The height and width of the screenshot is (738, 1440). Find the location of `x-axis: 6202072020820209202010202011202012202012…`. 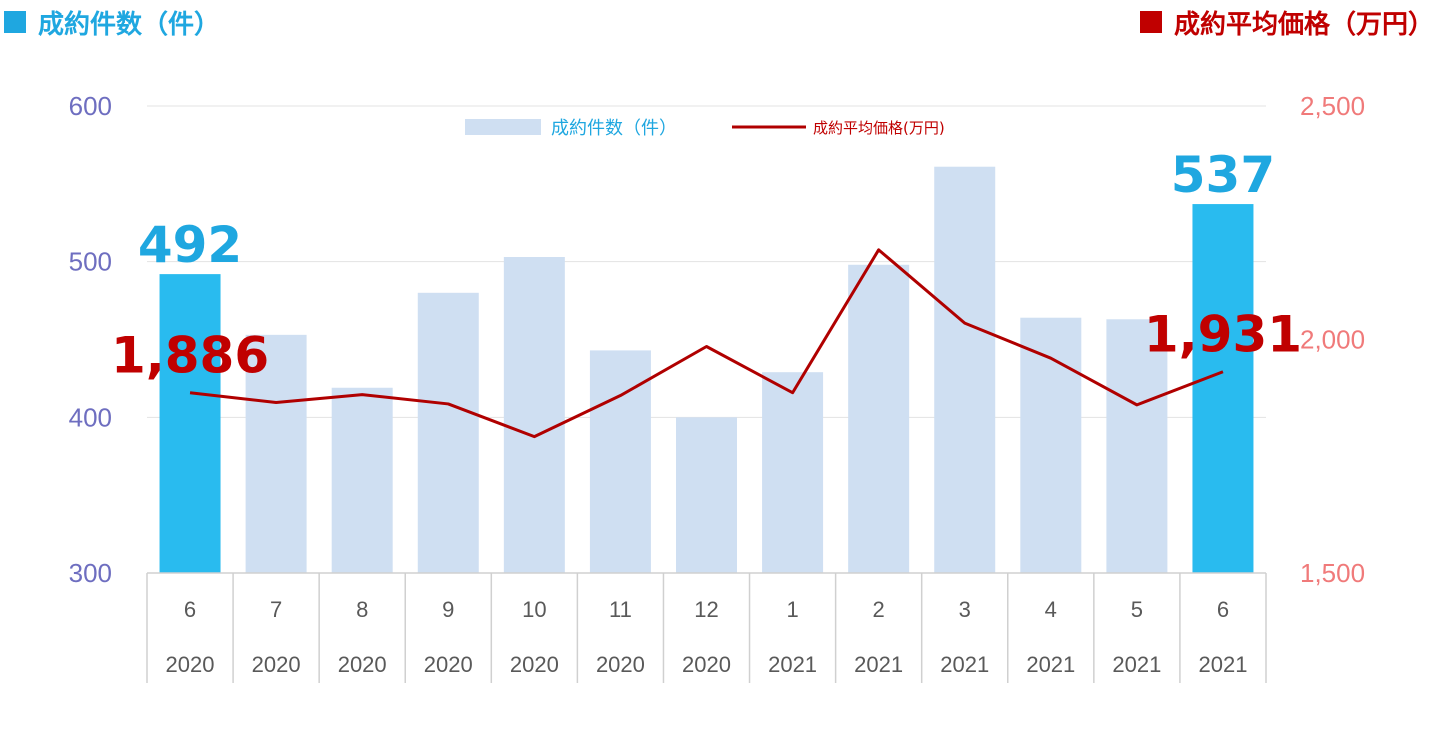

x-axis: 6202072020820209202010202011202012202012… is located at coordinates (706, 627).